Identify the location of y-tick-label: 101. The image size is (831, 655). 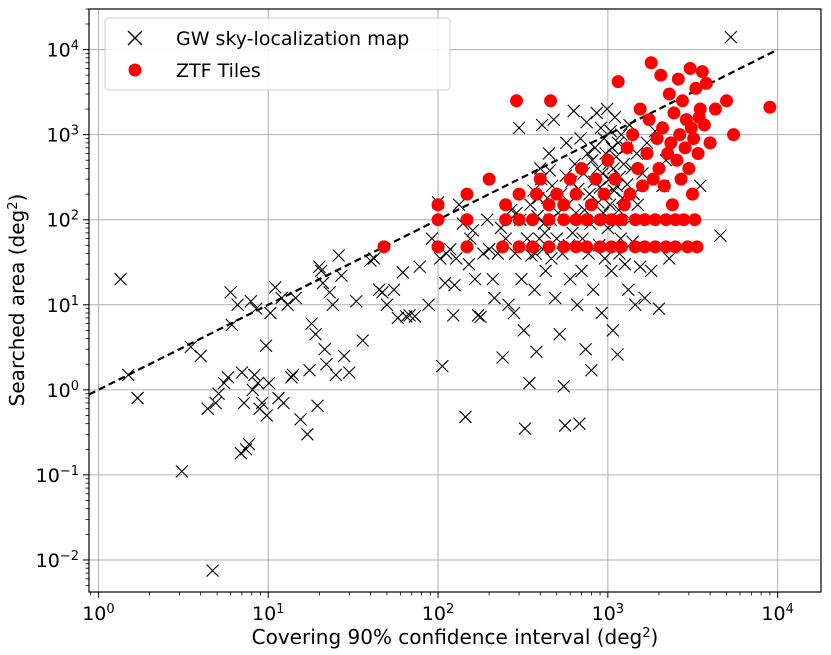
(63, 305).